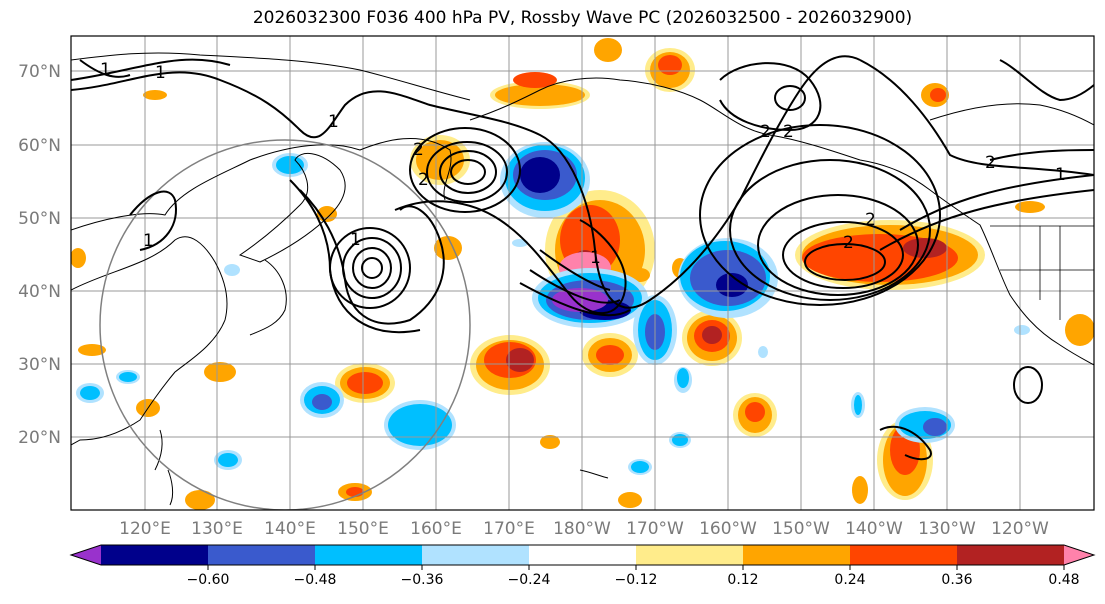 The height and width of the screenshot is (604, 1105). I want to click on lon-label: 130°E, so click(217, 529).